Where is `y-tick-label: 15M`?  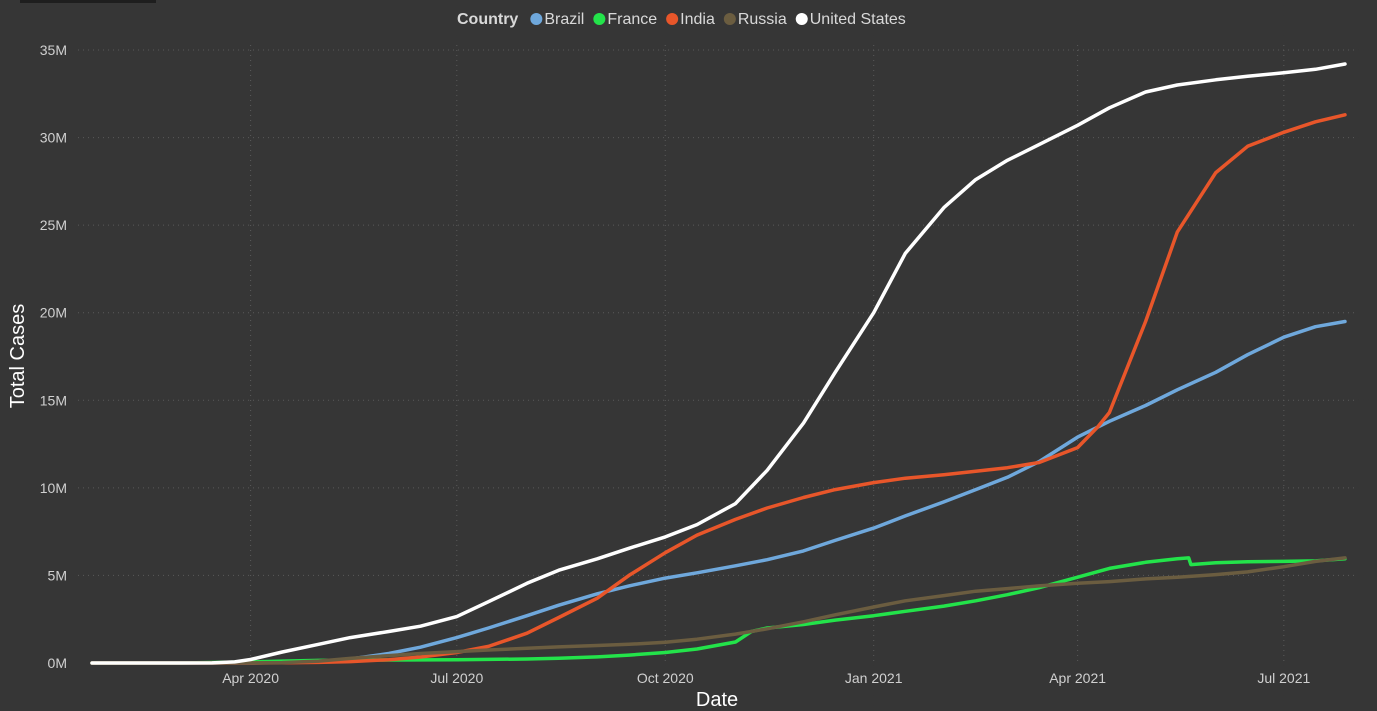
y-tick-label: 15M is located at coordinates (53, 400).